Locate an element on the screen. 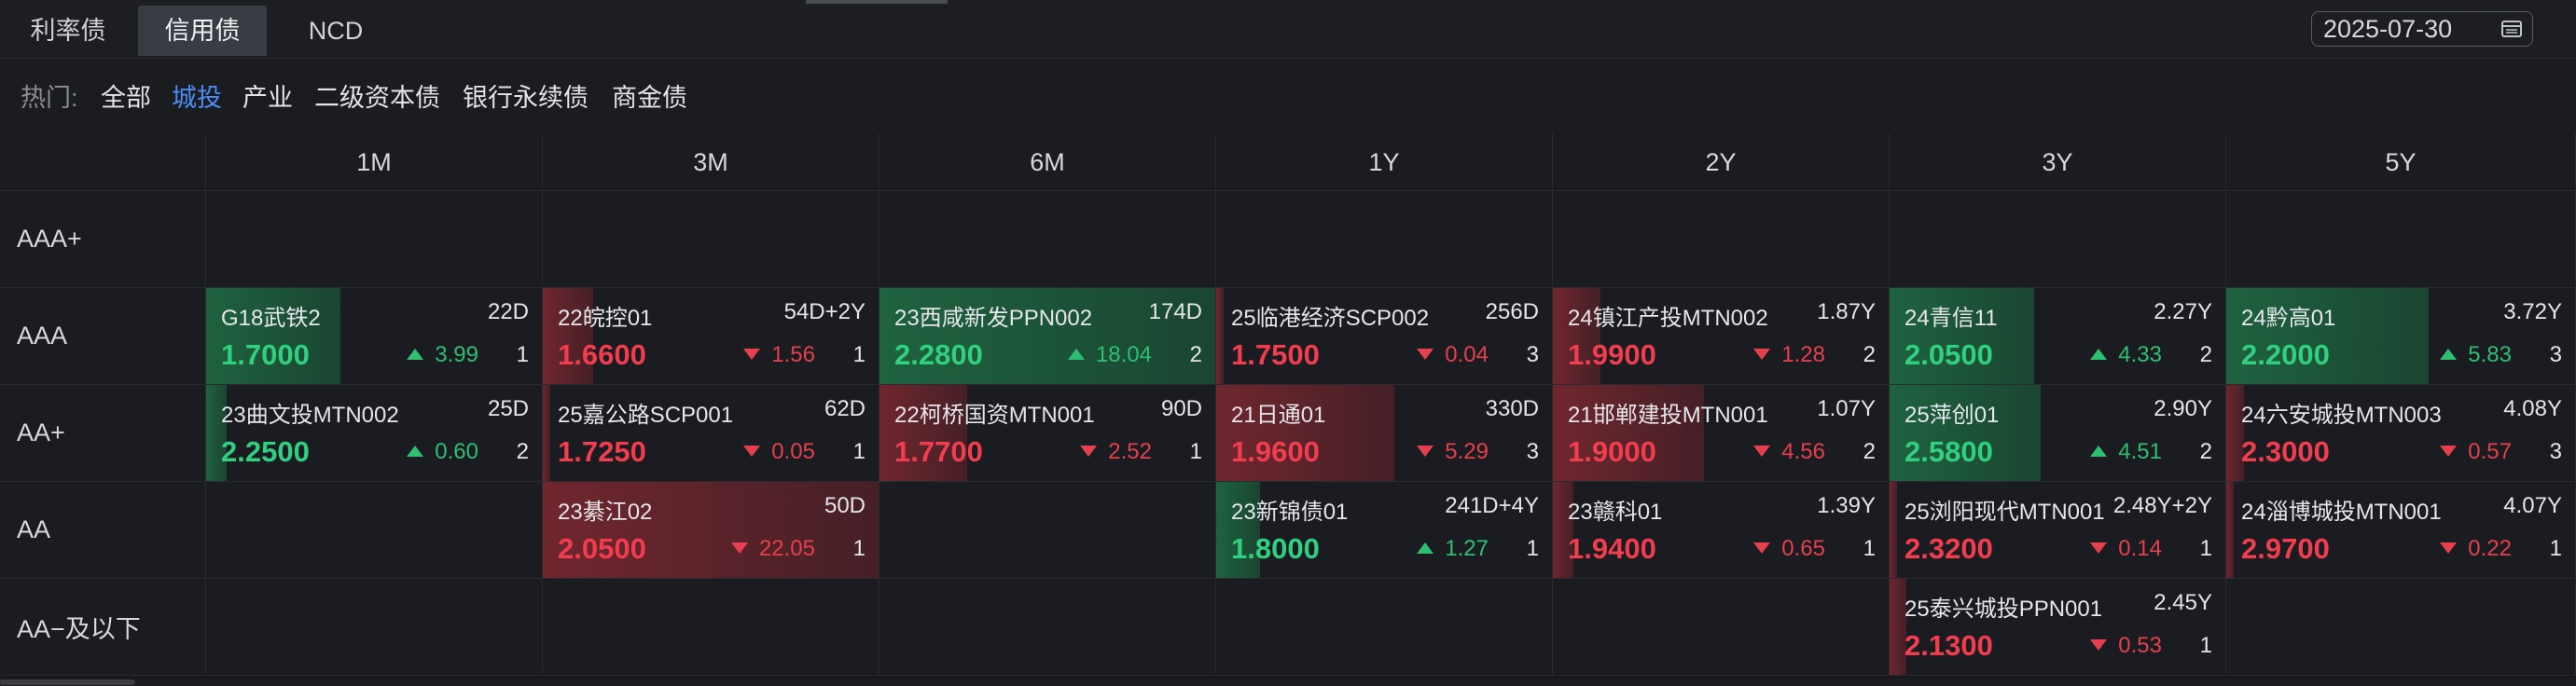 Image resolution: width=2576 pixels, height=686 pixels. bond-rate: 2.2000 is located at coordinates (2285, 354).